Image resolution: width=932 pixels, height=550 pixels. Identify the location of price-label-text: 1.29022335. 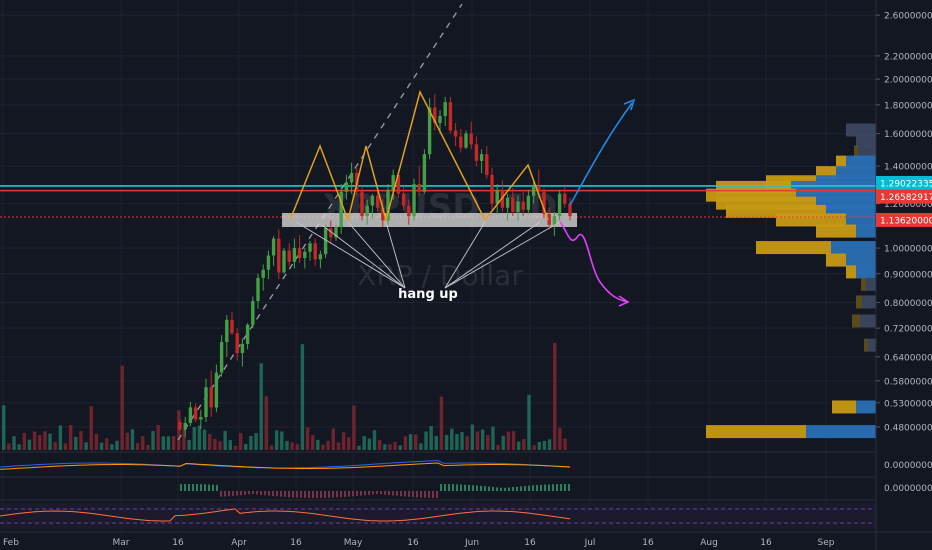
(906, 184).